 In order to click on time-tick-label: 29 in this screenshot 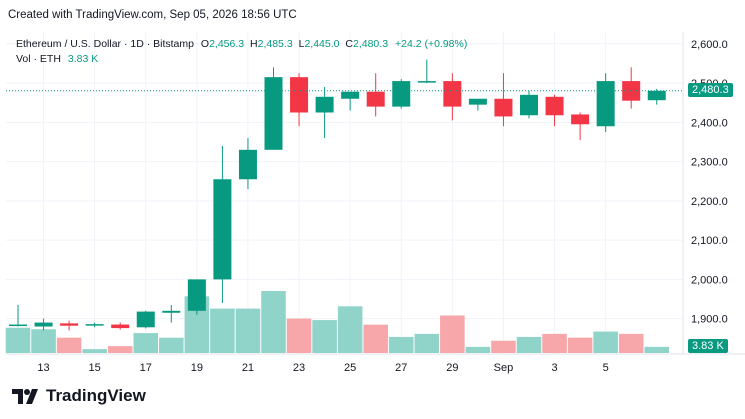, I will do `click(452, 368)`.